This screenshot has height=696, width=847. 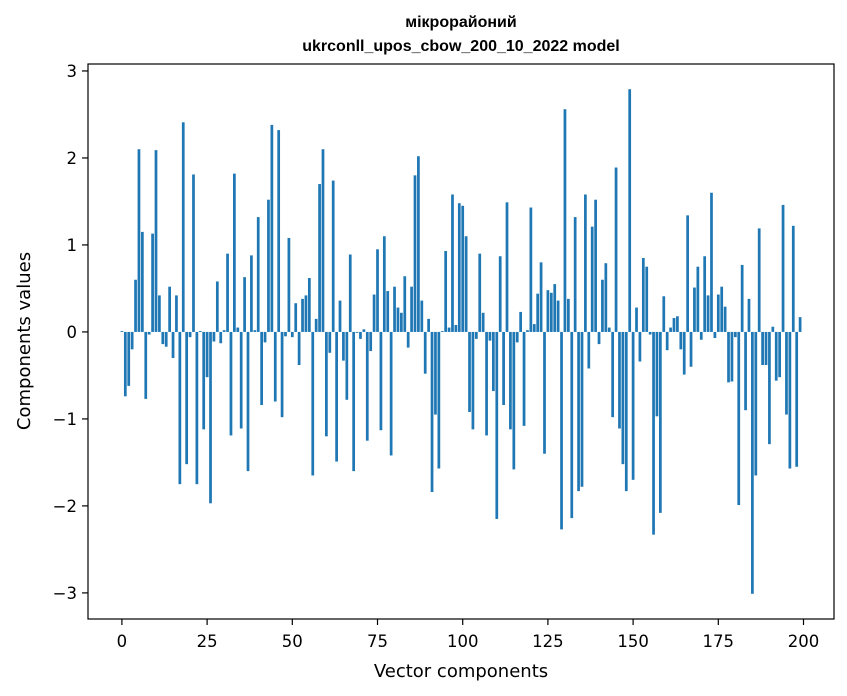 What do you see at coordinates (72, 245) in the screenshot?
I see `y-tick-label: 1` at bounding box center [72, 245].